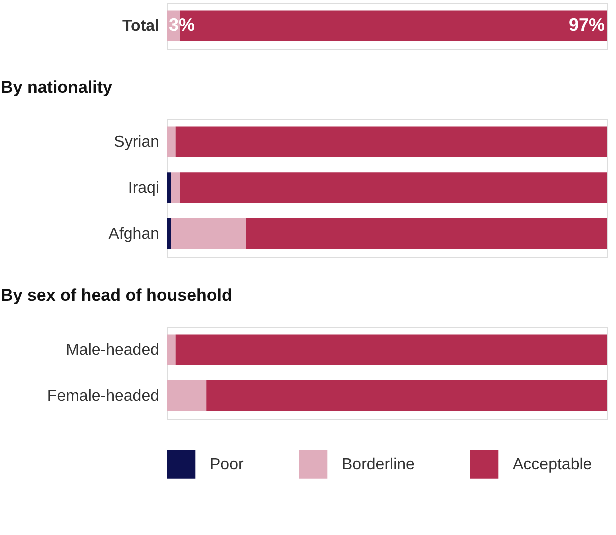  What do you see at coordinates (116, 295) in the screenshot?
I see `chart-title: By sex of head of household` at bounding box center [116, 295].